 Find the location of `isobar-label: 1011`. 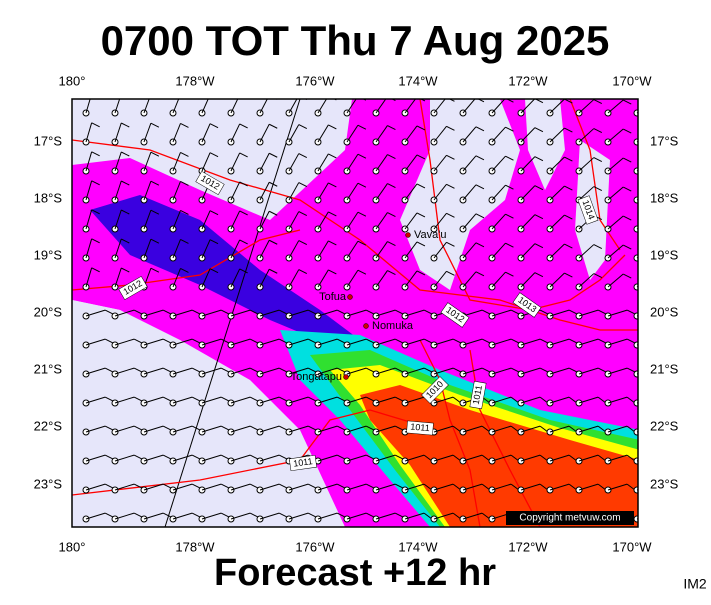

isobar-label: 1011 is located at coordinates (477, 394).